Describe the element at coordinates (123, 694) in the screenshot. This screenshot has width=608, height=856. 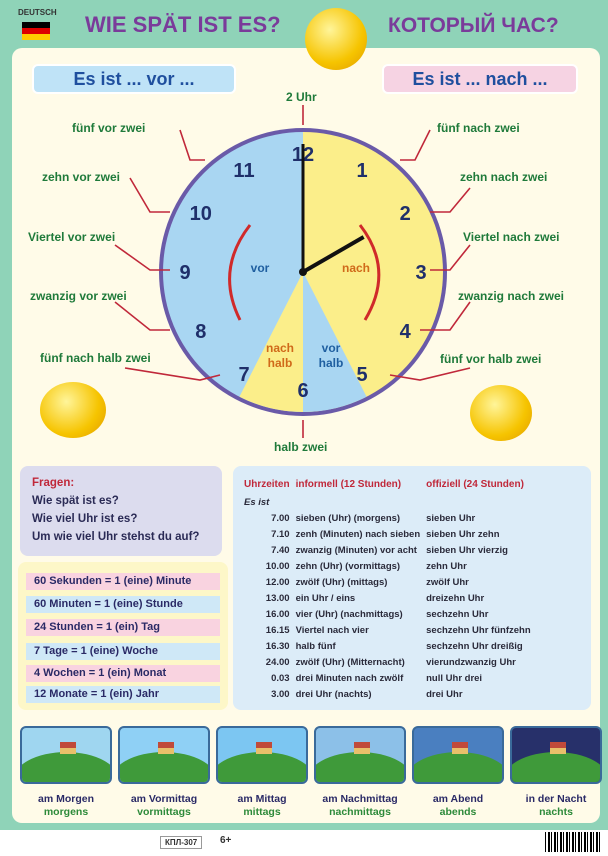
I see `unit-row: 12 Monate = 1 (ein) Jahr` at that location.